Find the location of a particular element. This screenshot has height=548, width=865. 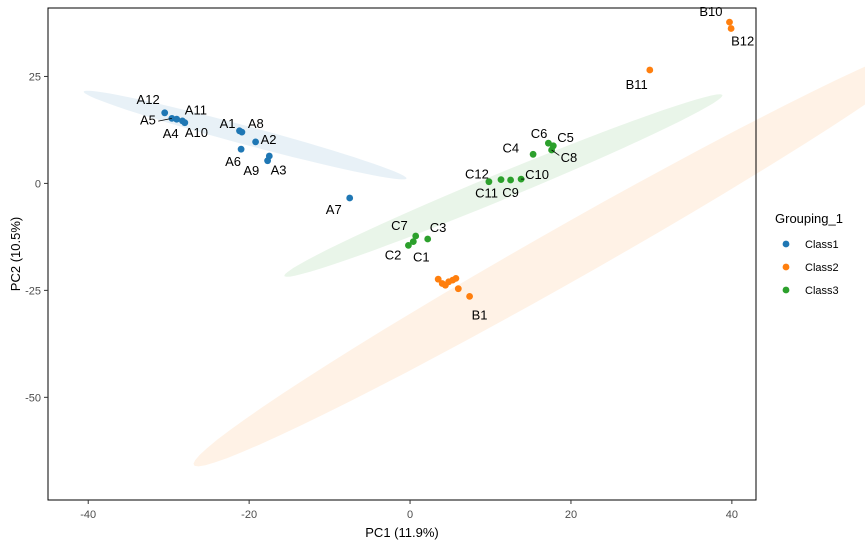

point-b12 is located at coordinates (731, 28).